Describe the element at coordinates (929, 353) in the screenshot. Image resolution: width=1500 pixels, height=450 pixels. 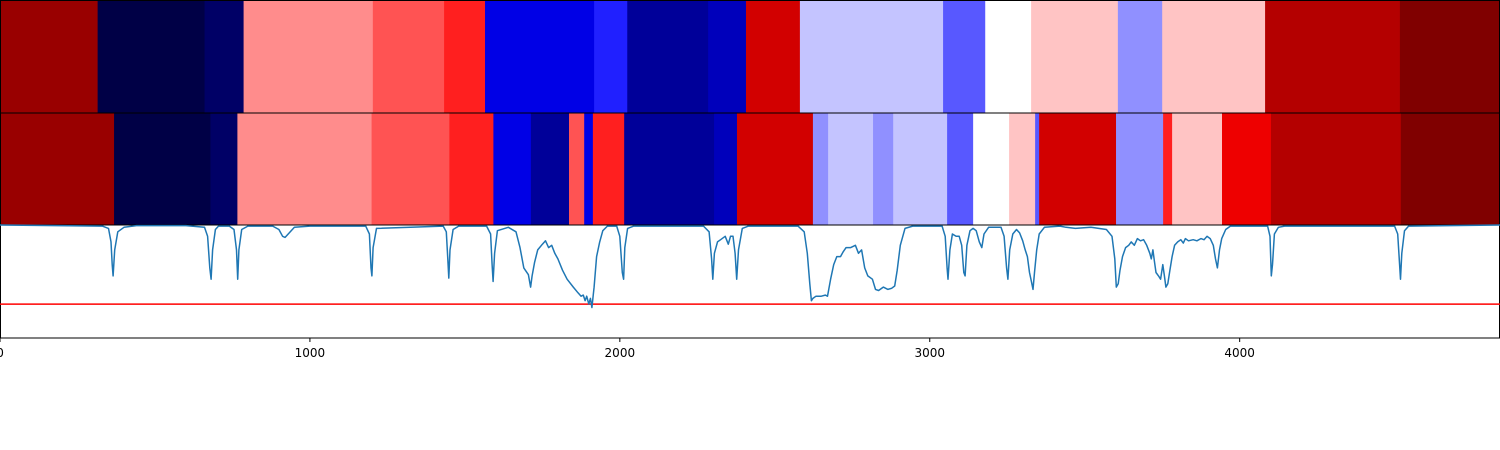
I see `x-tick-label-3: 3000` at that location.